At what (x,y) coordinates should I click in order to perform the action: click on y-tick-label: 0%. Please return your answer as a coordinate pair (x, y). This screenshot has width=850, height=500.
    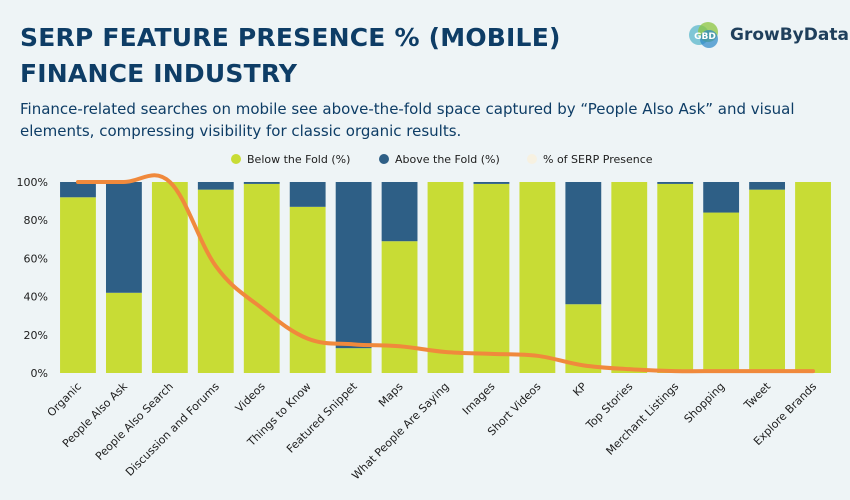
    Looking at the image, I should click on (39, 373).